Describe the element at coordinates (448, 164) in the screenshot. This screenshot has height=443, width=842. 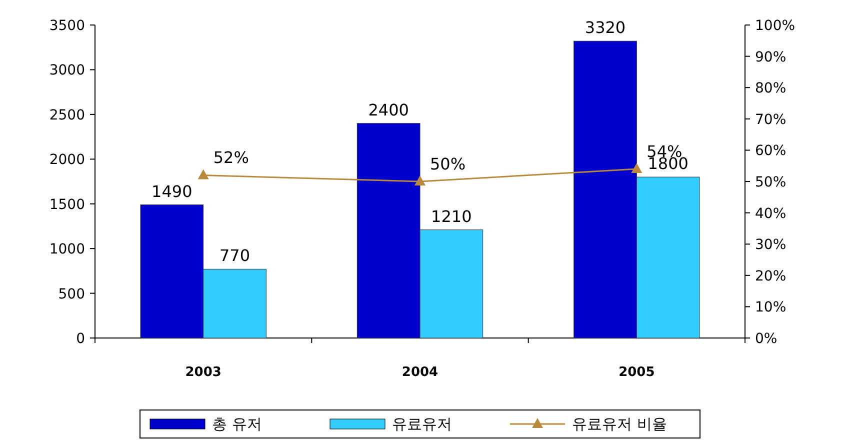
I see `data-label: 50%` at that location.